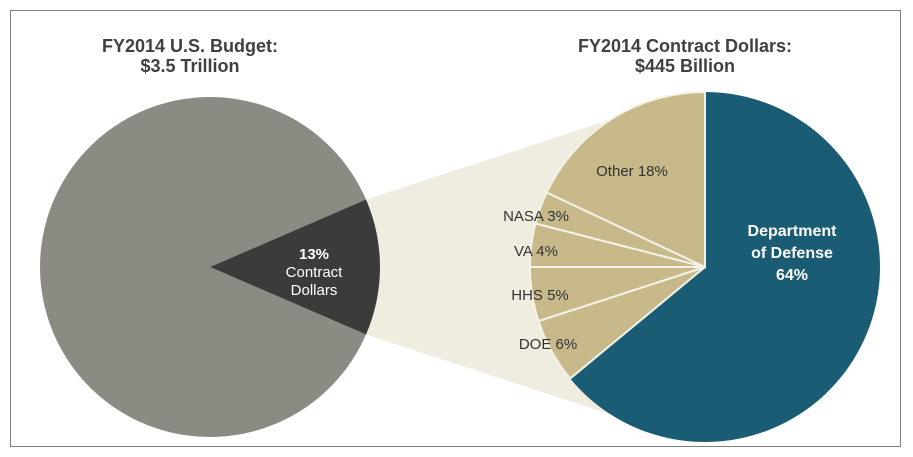  I want to click on contract-slice-label-4: NASA 3%, so click(536, 216).